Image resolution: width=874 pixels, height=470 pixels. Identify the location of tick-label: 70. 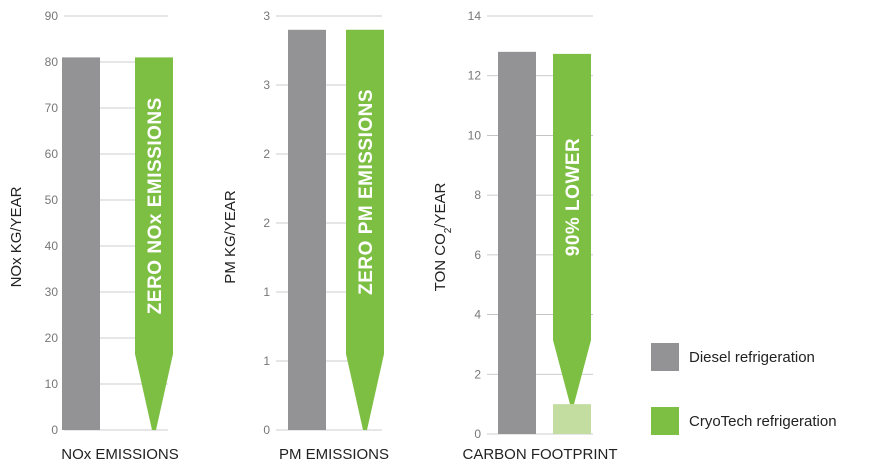
(52, 108).